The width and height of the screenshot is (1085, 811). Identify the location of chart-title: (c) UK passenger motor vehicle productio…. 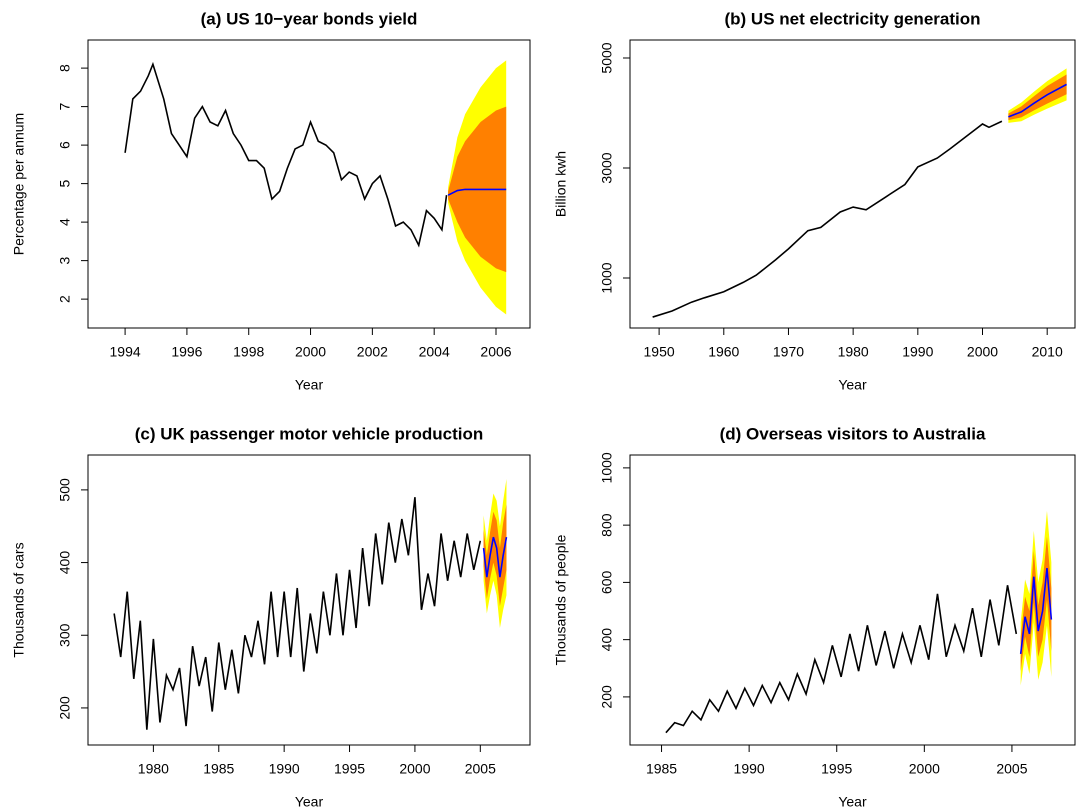
(309, 433).